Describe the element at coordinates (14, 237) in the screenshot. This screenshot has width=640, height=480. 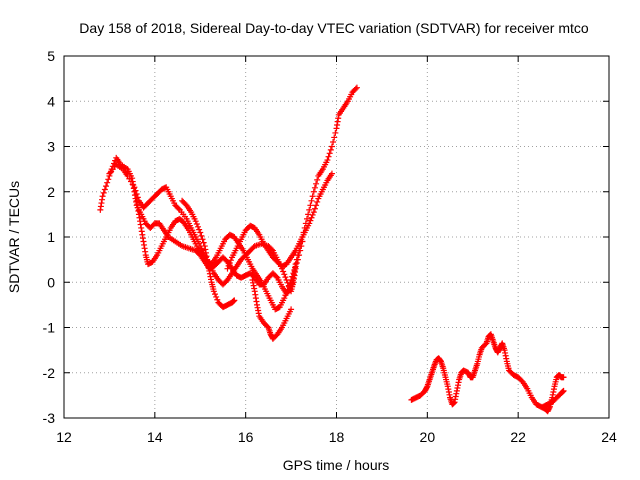
I see `y-axis-label: SDTVAR / TECUs` at that location.